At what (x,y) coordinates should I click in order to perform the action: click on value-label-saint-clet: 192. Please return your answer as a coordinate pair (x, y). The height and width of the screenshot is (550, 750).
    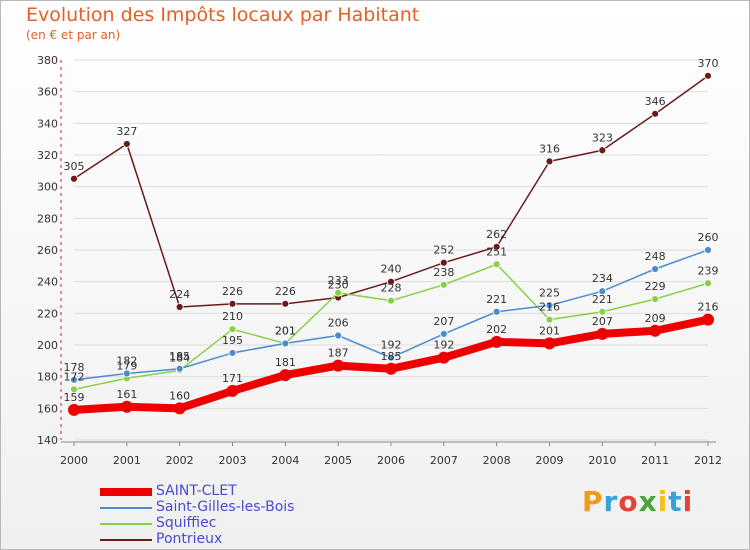
    Looking at the image, I should click on (443, 345).